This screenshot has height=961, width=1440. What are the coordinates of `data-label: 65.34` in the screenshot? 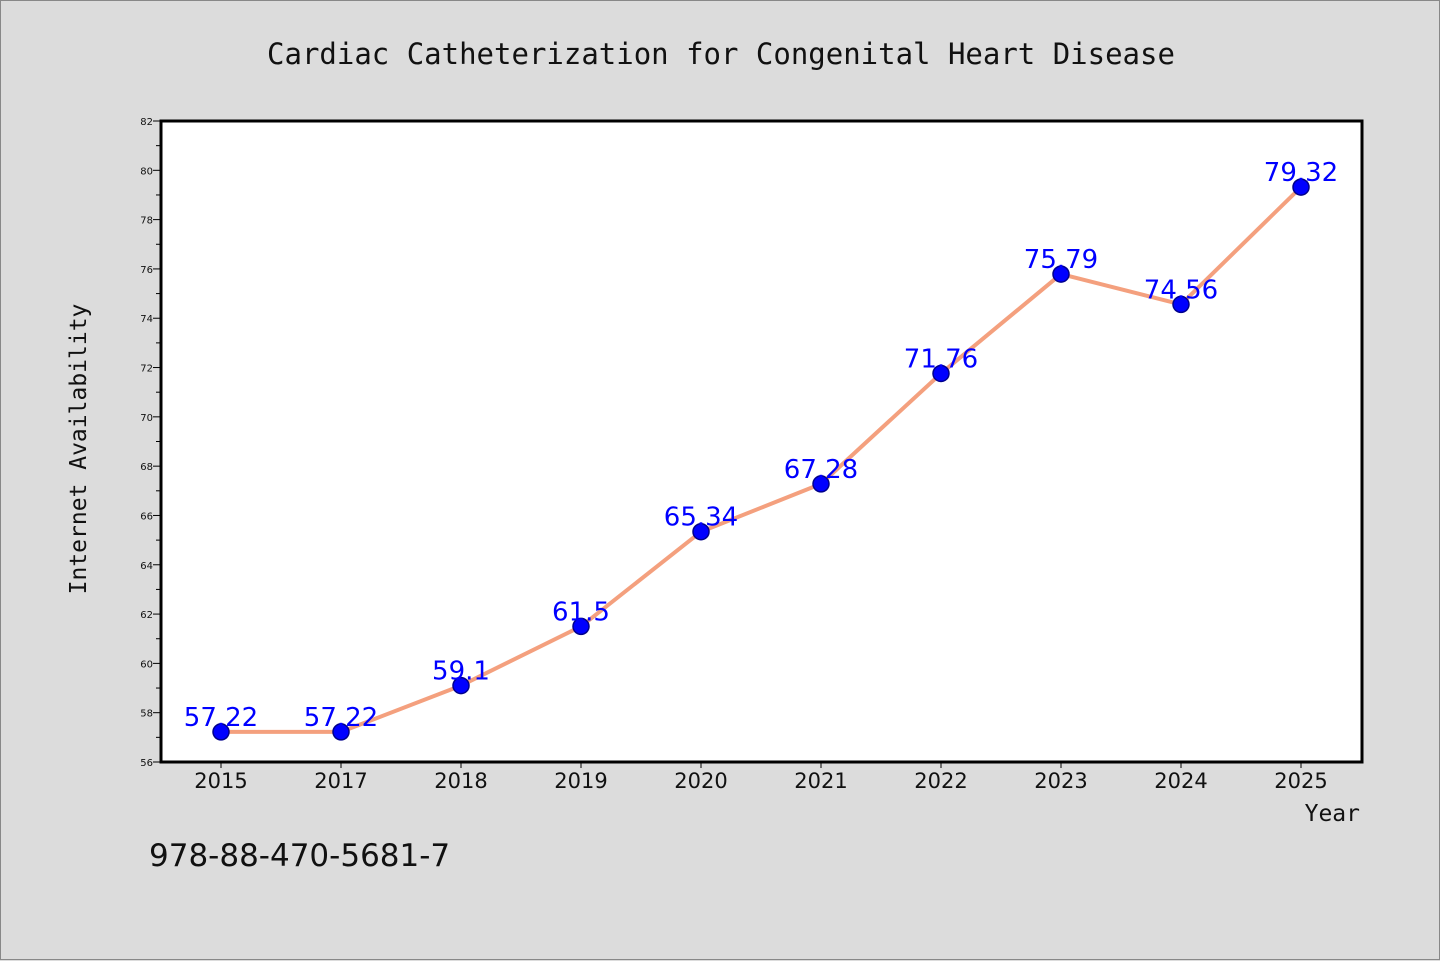 It's located at (701, 518).